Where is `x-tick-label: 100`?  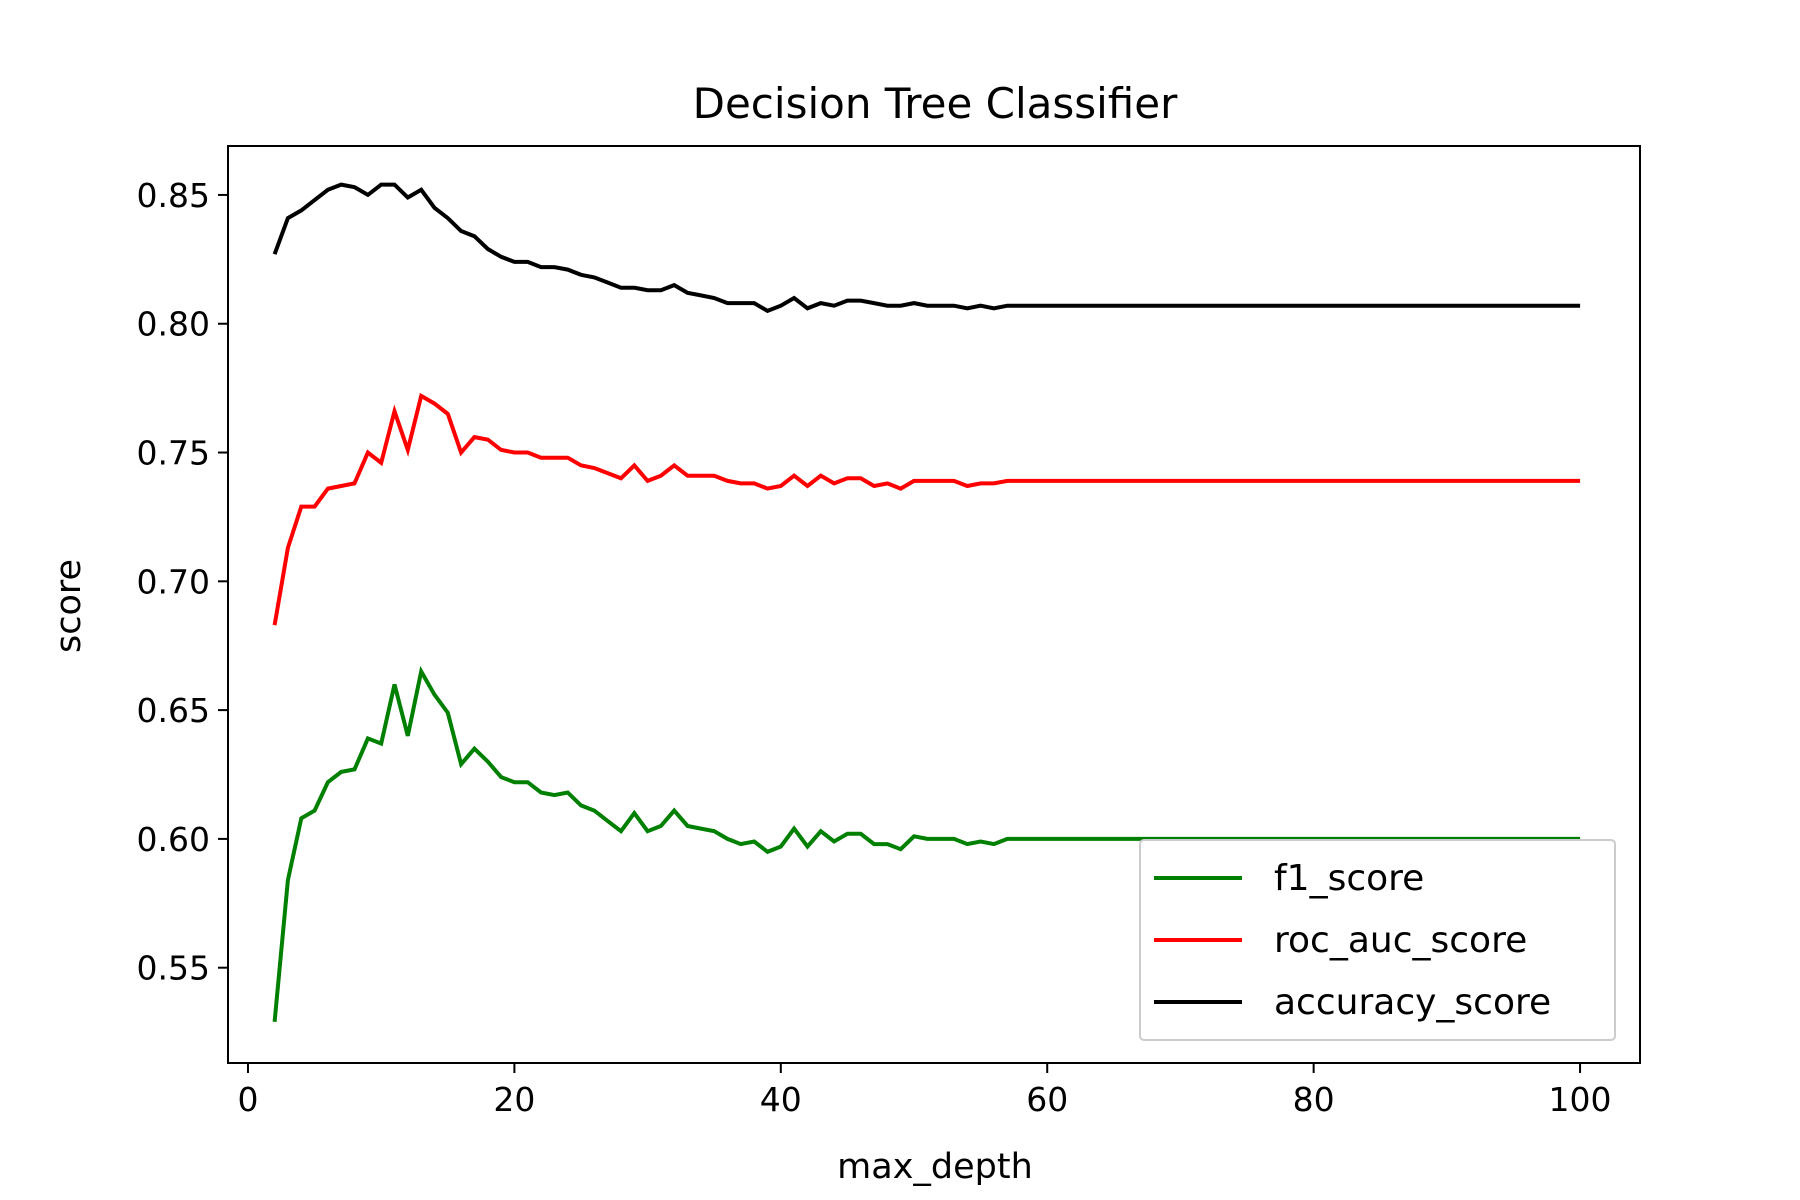
x-tick-label: 100 is located at coordinates (1580, 1099).